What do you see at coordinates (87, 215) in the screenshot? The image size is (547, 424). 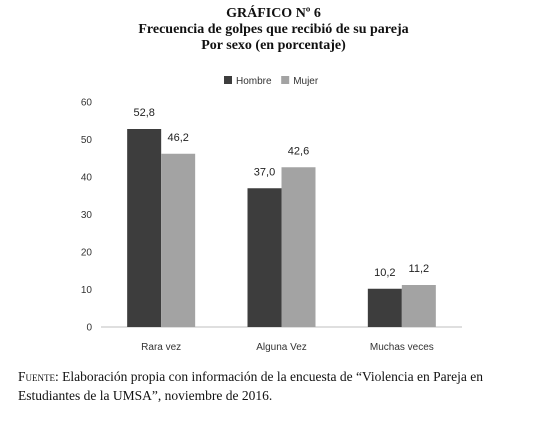 I see `y-tick-label: 30` at bounding box center [87, 215].